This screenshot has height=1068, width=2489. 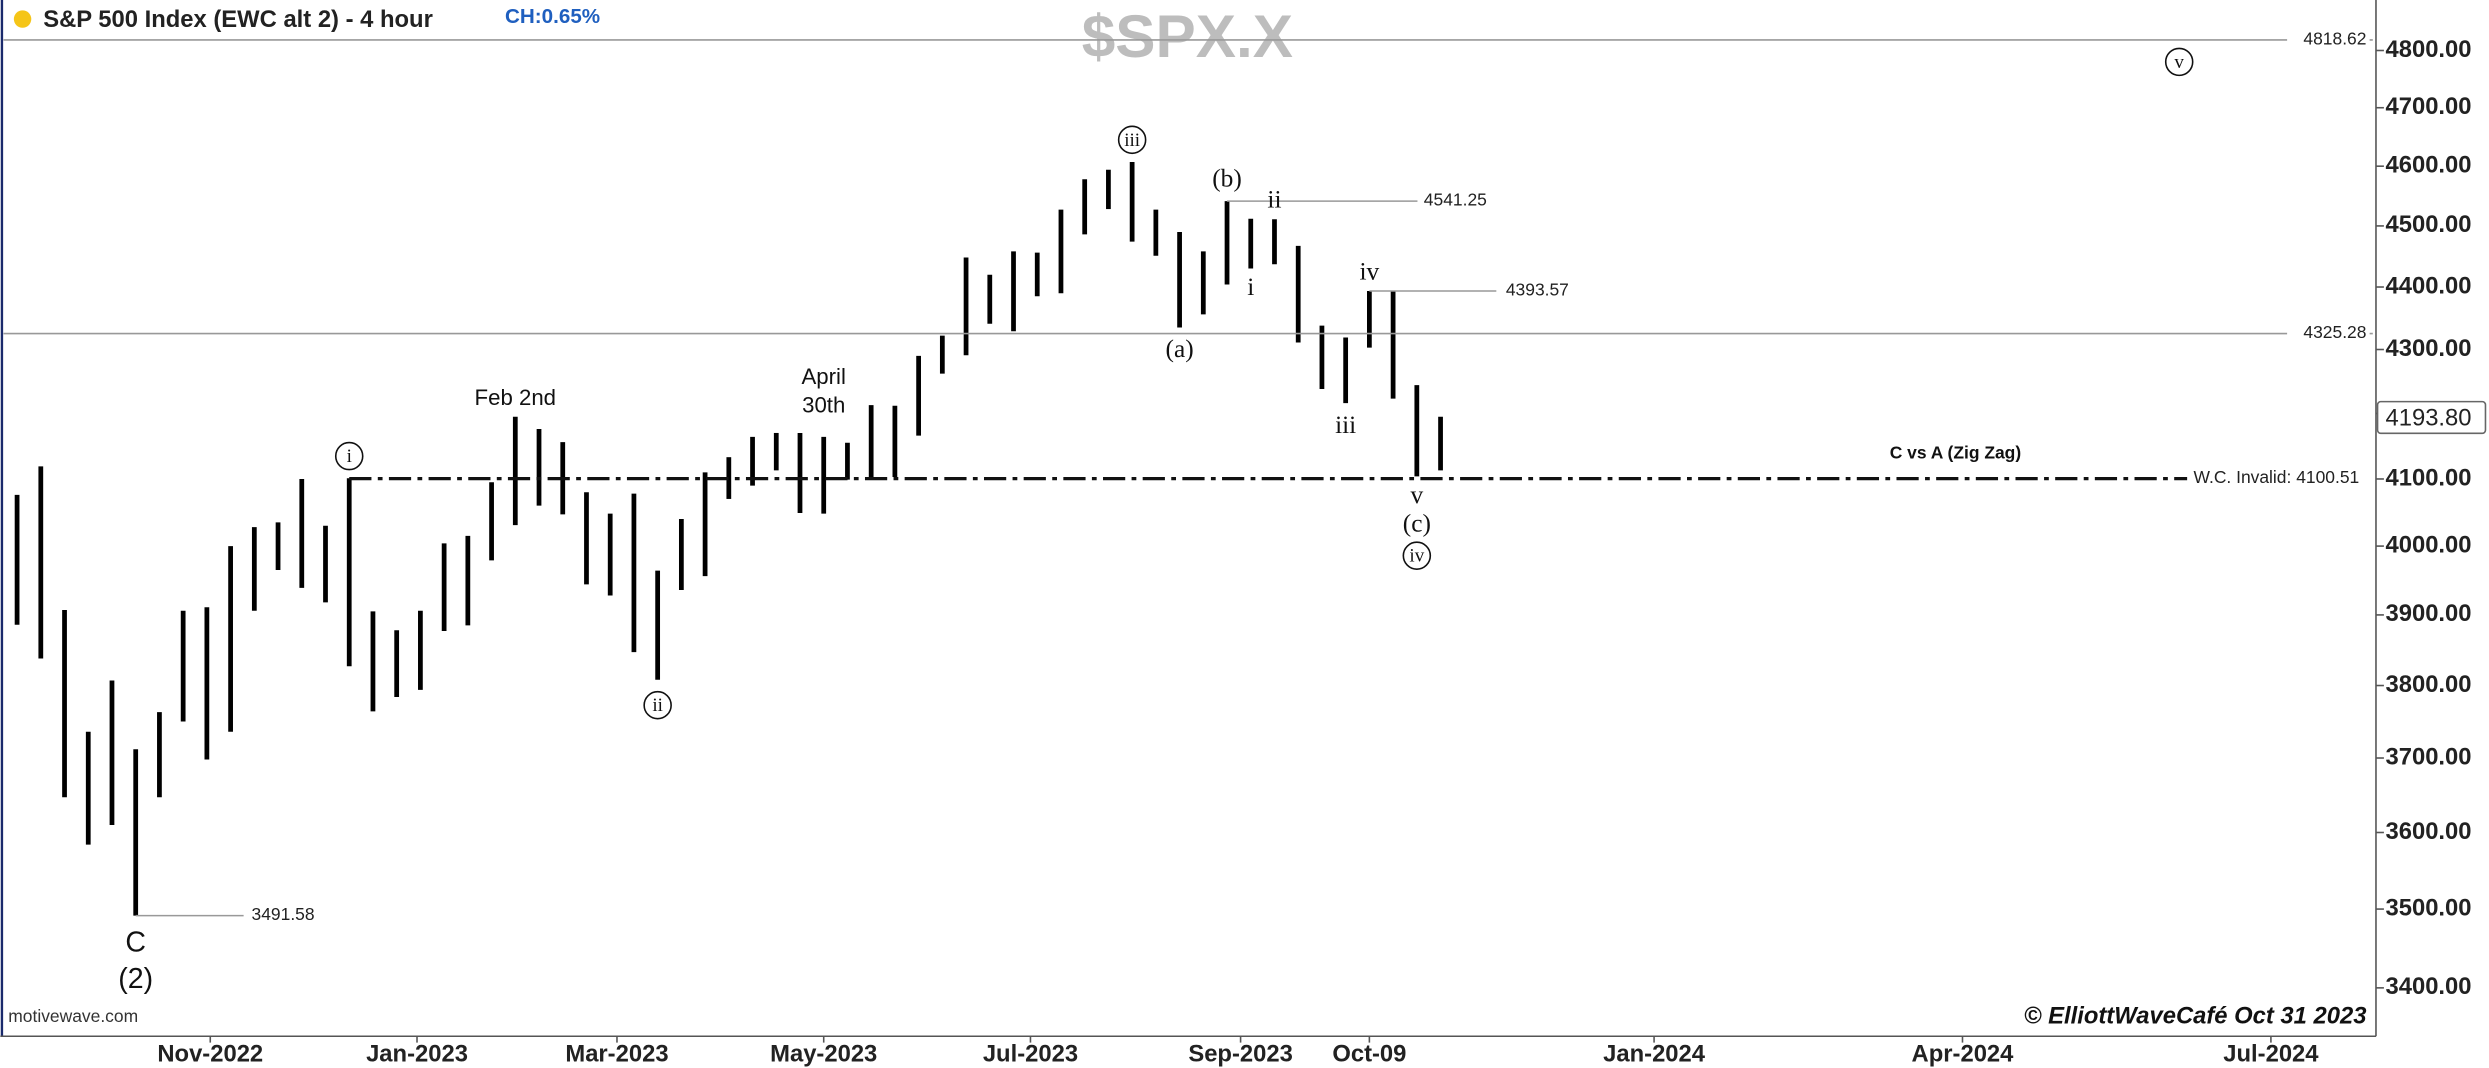 I want to click on x-tick-label: Sep-2023, so click(x=1240, y=1054).